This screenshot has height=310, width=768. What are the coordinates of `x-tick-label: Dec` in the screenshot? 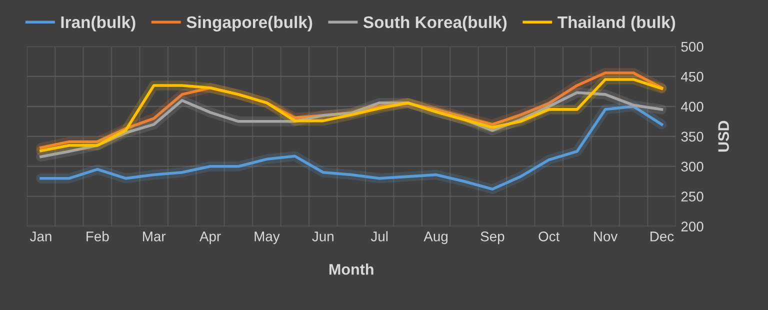 It's located at (662, 237).